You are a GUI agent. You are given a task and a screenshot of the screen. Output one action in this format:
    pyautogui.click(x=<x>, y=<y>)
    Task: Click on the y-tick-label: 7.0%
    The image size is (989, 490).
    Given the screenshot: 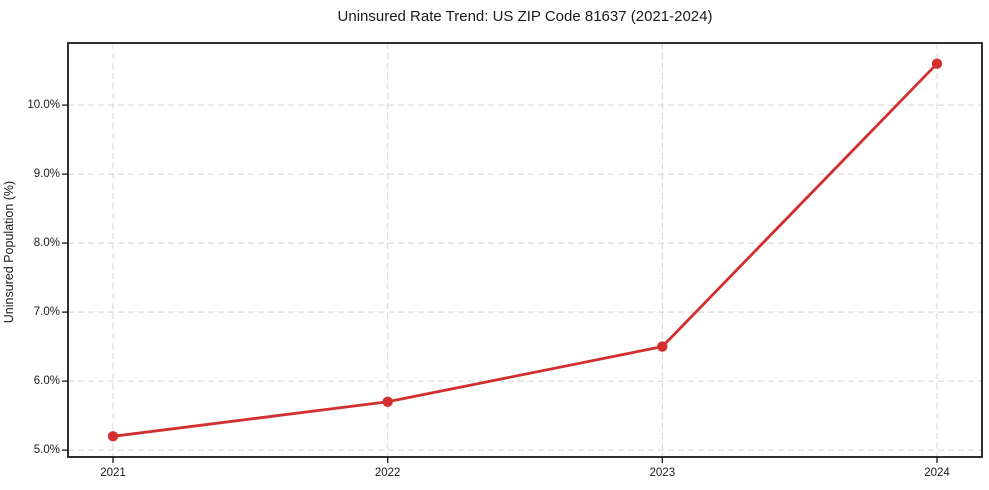 What is the action you would take?
    pyautogui.click(x=46, y=312)
    